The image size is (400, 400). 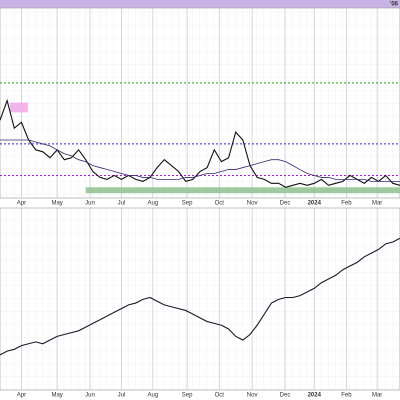 What do you see at coordinates (394, 5) in the screenshot?
I see `header-text: '06` at bounding box center [394, 5].